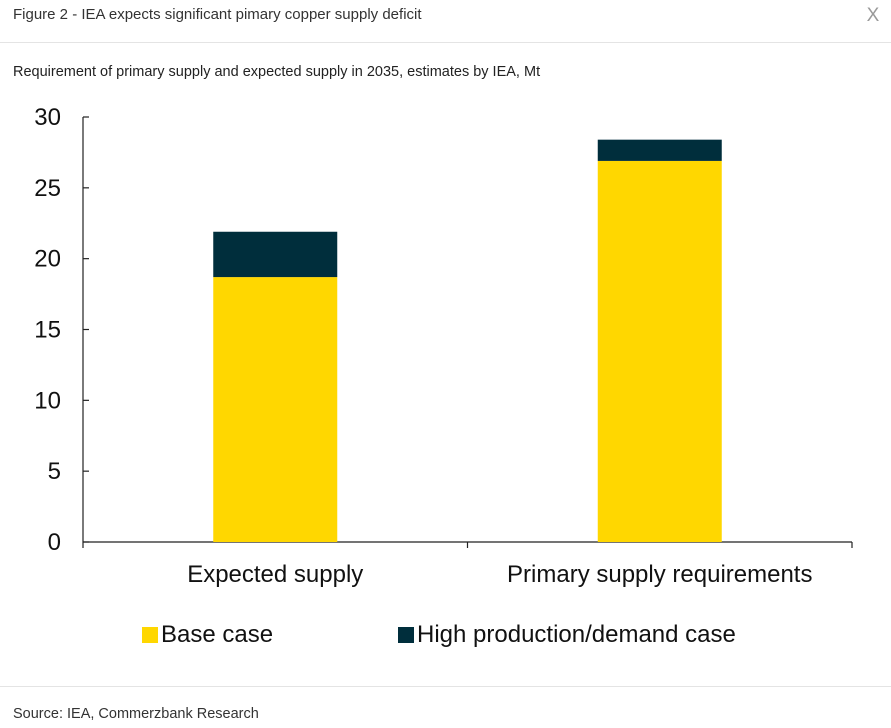 The width and height of the screenshot is (891, 728). I want to click on chart-legend: Base case High production/demand case, so click(445, 635).